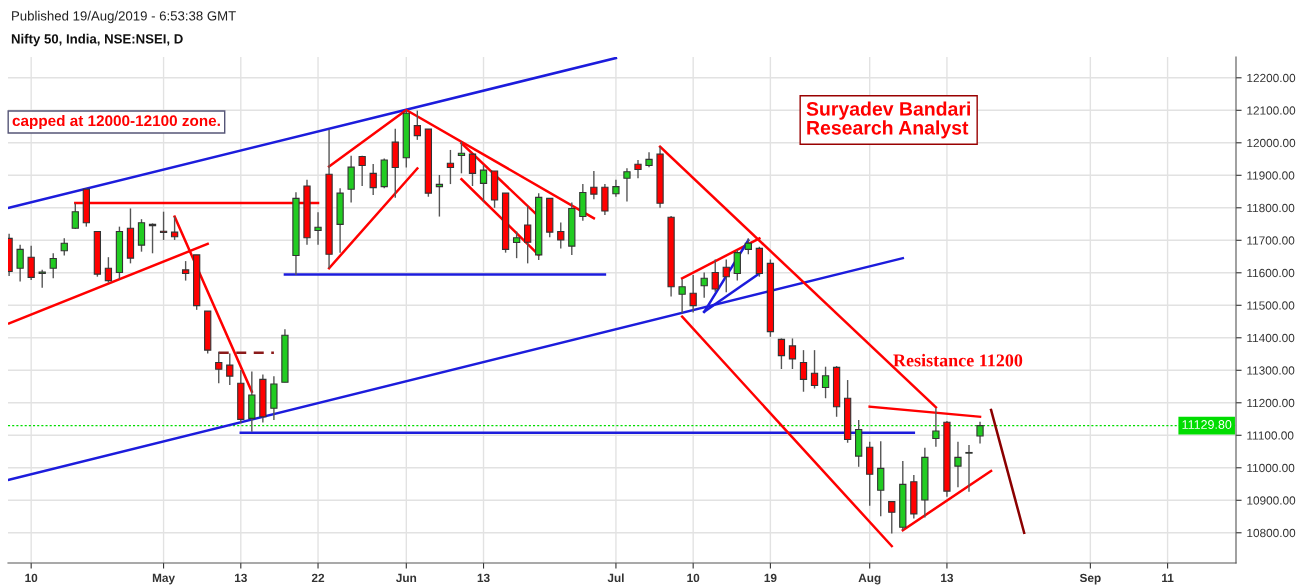 This screenshot has height=588, width=1299. I want to click on x-tick-label: 11, so click(1168, 577).